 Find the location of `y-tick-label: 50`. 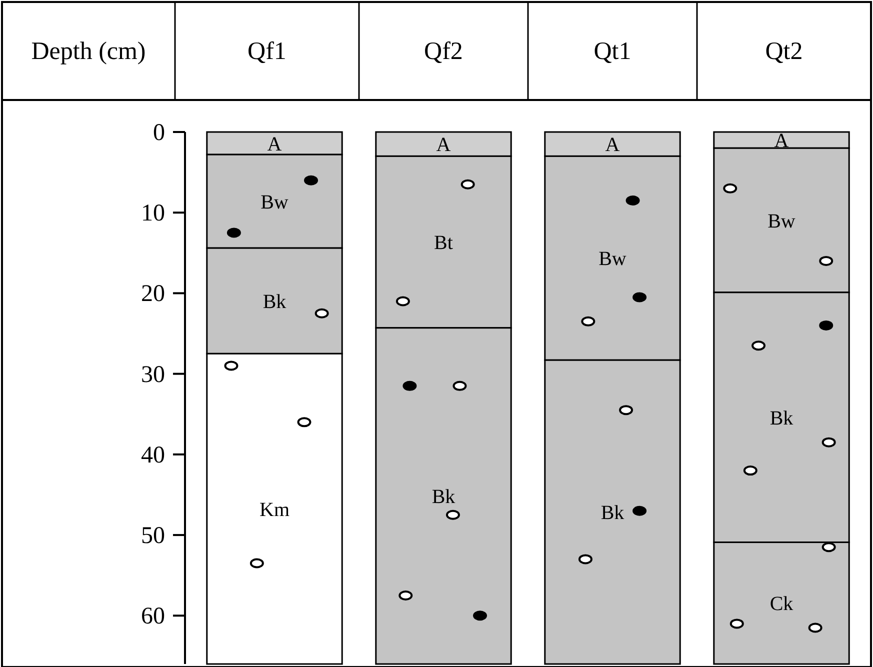

y-tick-label: 50 is located at coordinates (153, 536).